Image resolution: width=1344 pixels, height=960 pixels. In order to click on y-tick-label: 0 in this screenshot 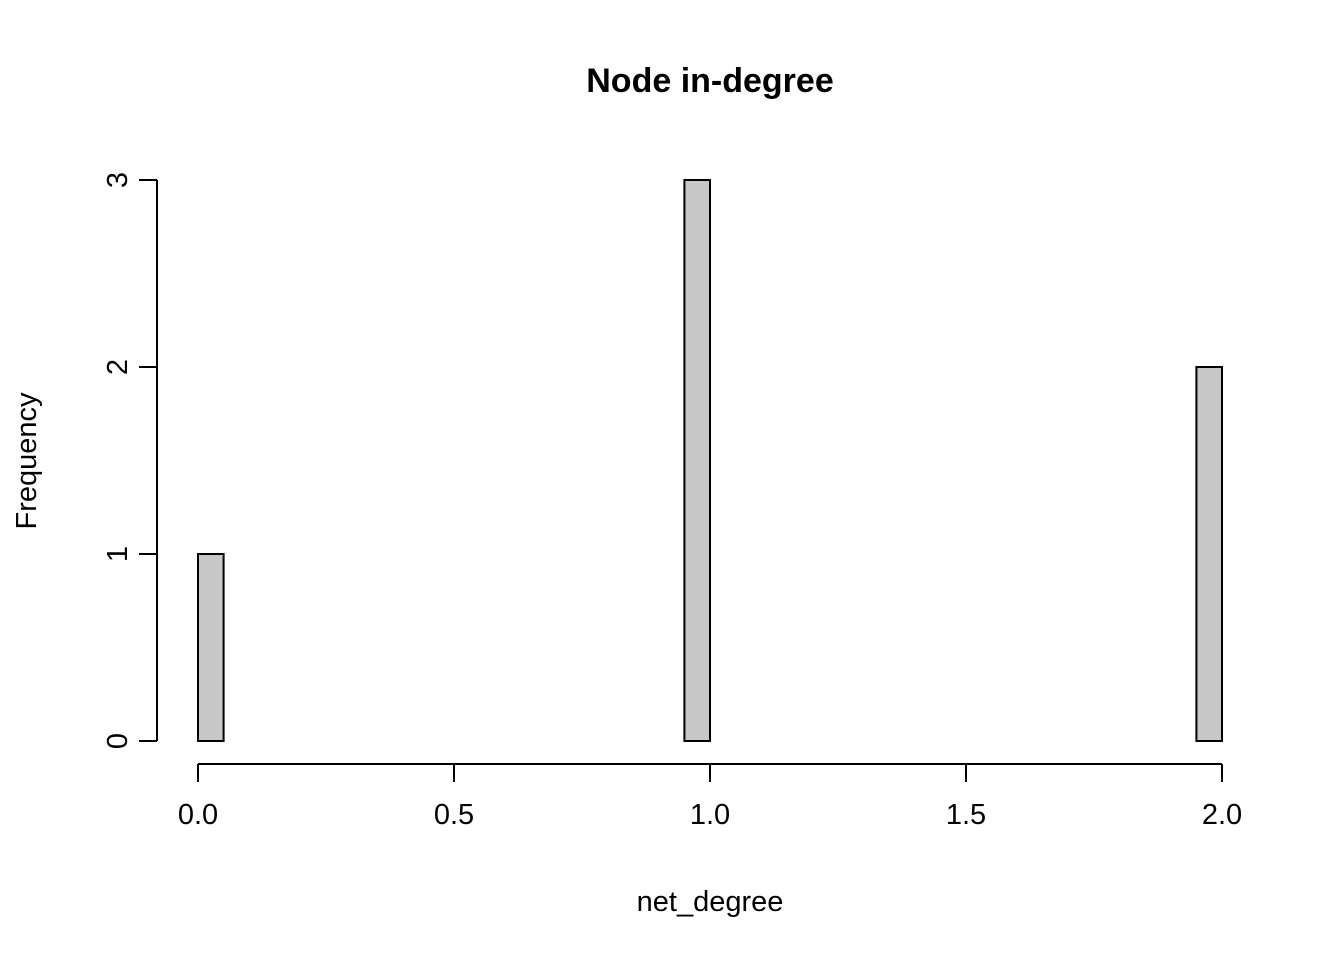, I will do `click(118, 741)`.